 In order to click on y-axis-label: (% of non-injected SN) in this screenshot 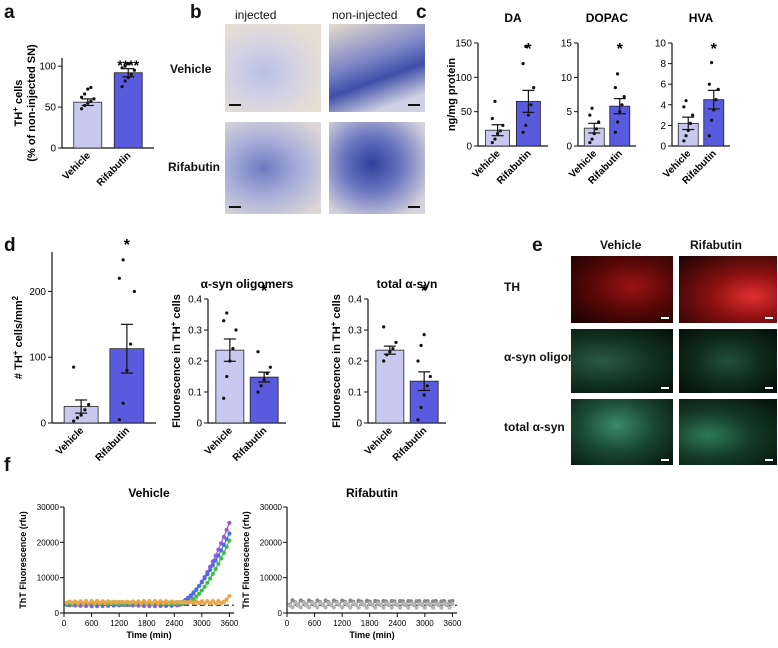, I will do `click(32, 103)`.